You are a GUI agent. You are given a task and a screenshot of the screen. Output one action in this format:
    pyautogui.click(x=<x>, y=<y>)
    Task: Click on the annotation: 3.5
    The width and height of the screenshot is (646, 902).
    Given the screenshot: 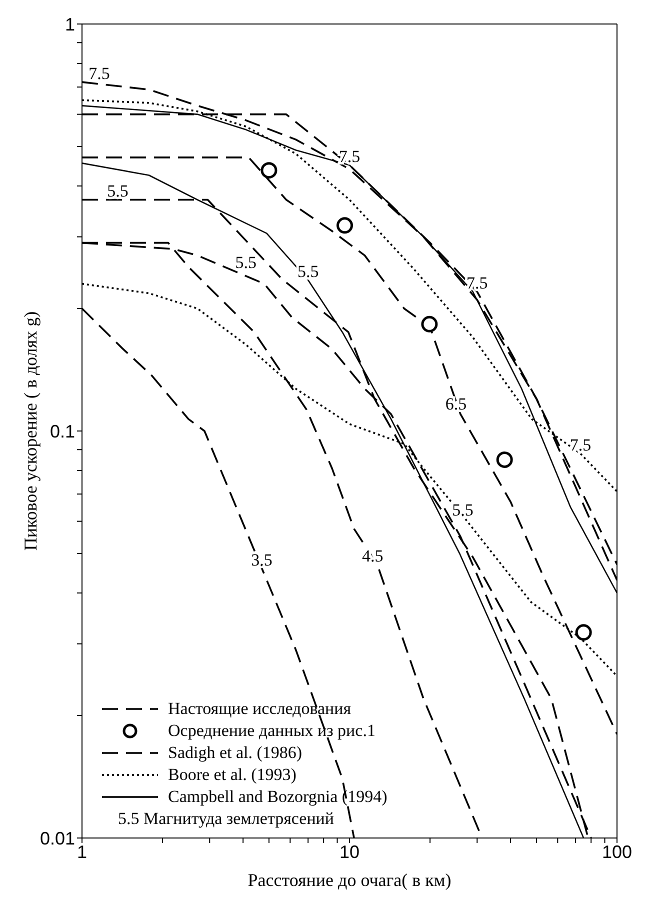 What is the action you would take?
    pyautogui.click(x=261, y=560)
    